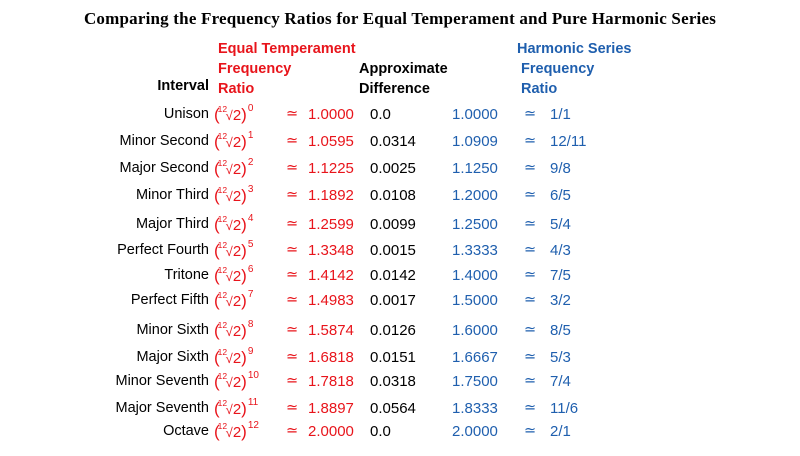  Describe the element at coordinates (169, 300) in the screenshot. I see `interval-name: Perfect Fifth` at that location.